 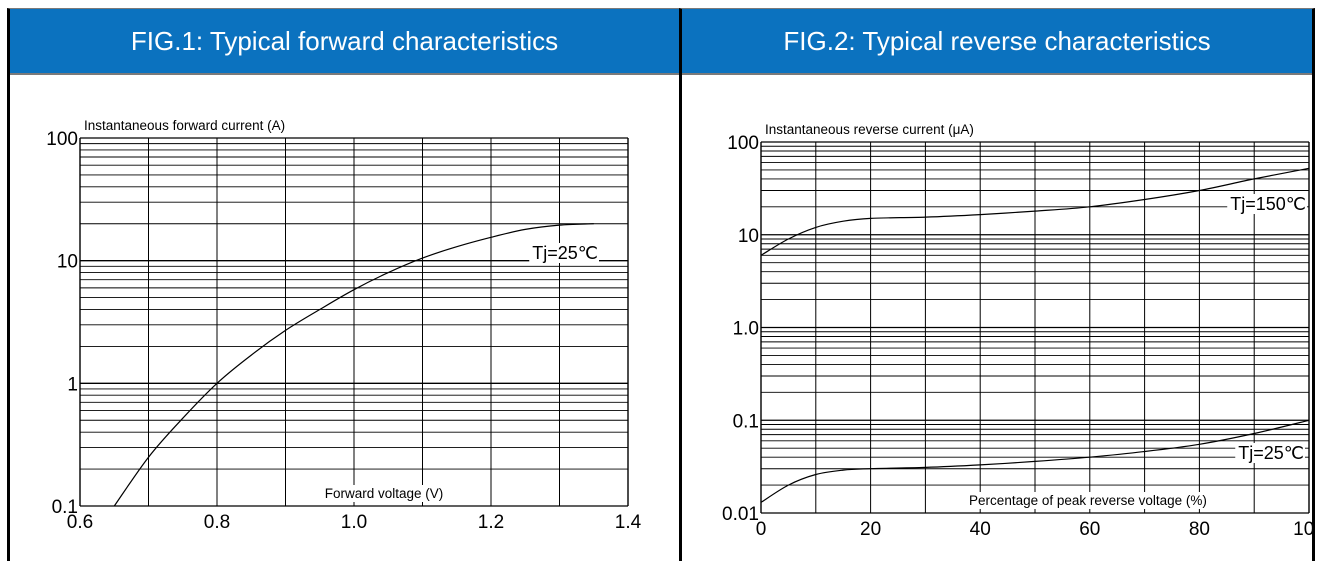 I want to click on x-tick-label: 1.2, so click(x=491, y=522).